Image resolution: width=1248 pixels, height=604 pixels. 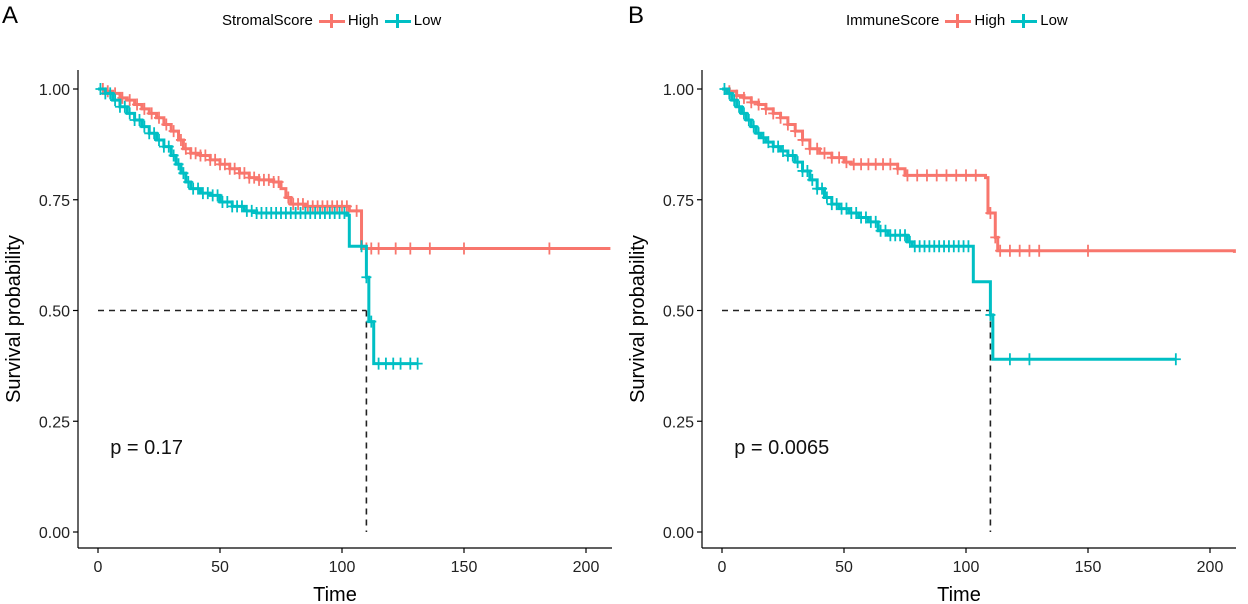 I want to click on y-axis-title: Survival probability, so click(x=638, y=319).